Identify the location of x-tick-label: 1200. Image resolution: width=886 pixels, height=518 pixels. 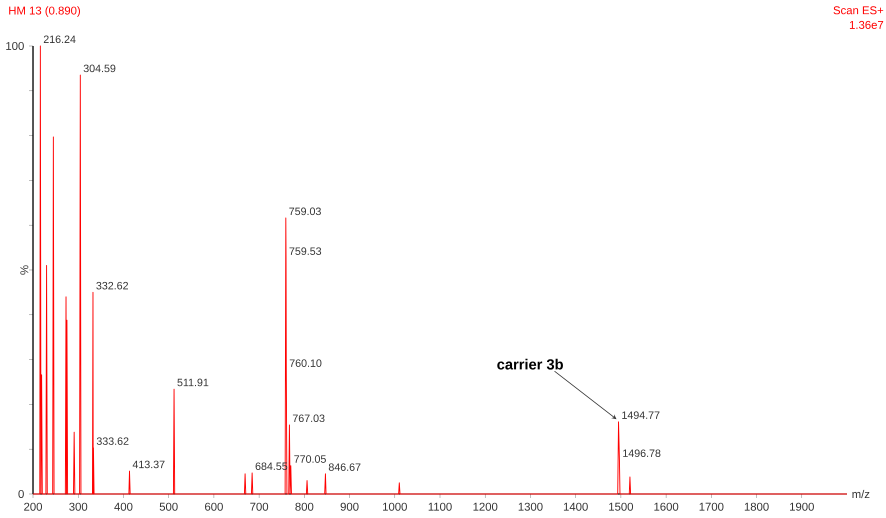
(485, 506).